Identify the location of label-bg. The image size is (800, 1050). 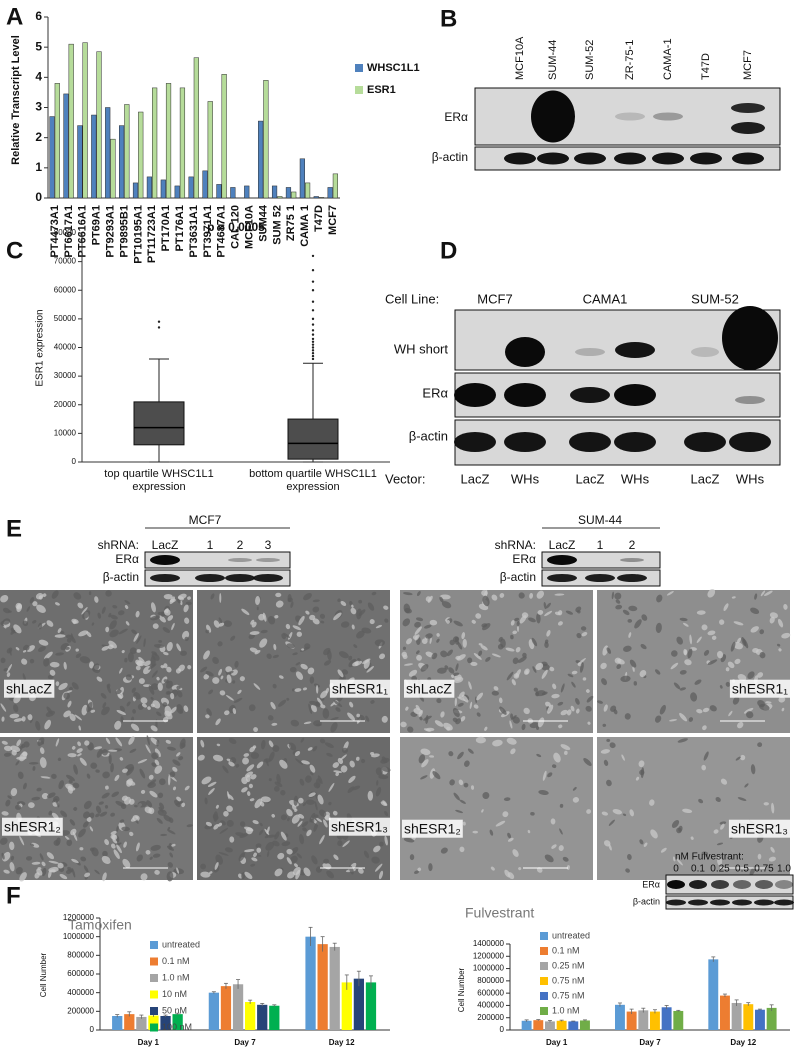
(429, 688).